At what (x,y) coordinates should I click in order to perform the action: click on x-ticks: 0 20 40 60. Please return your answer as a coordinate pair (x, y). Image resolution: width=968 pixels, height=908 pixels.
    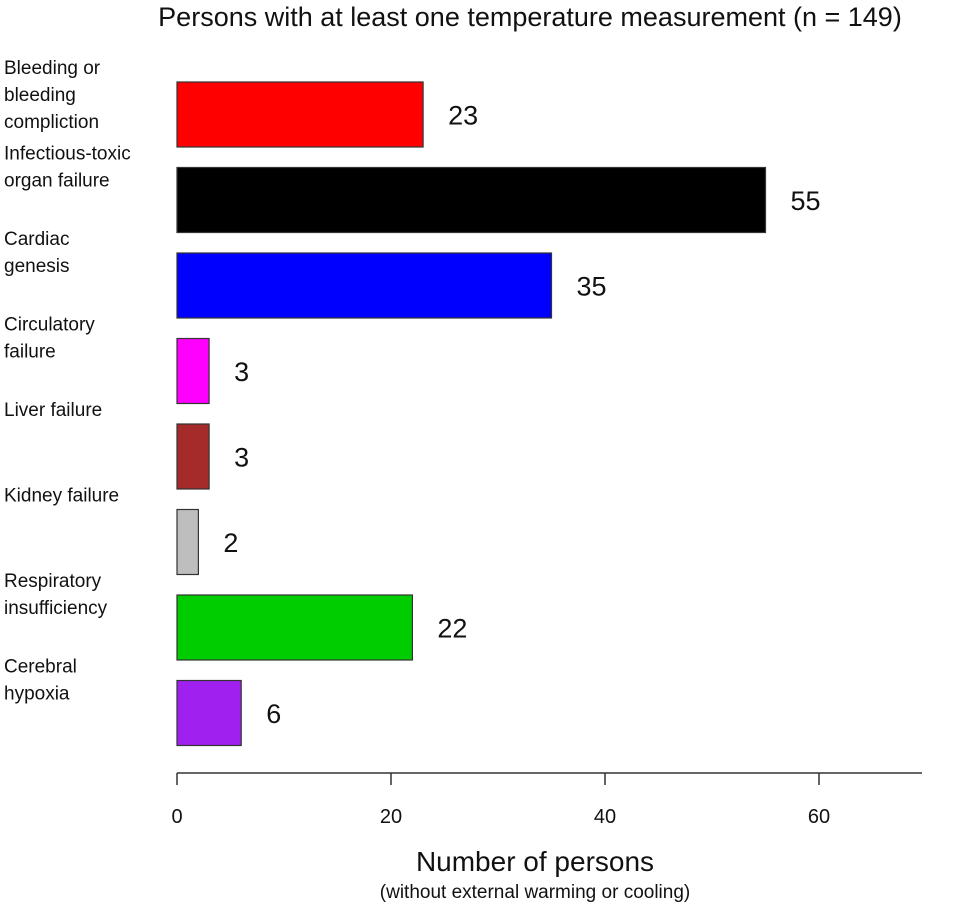
    Looking at the image, I should click on (500, 800).